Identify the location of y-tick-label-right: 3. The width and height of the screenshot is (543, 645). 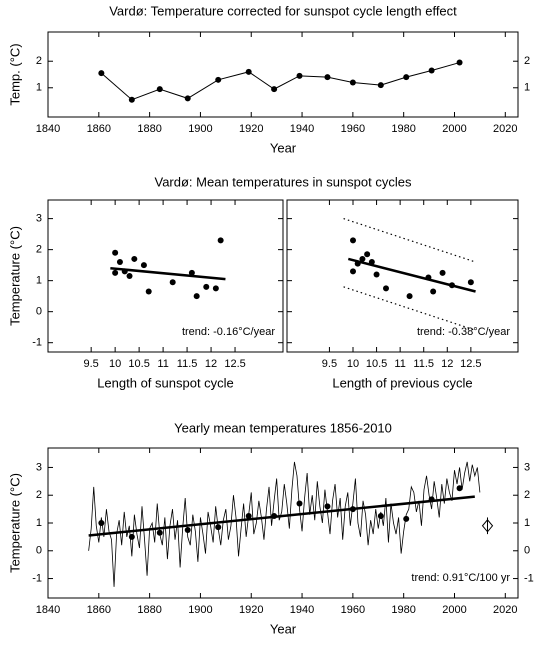
(527, 467).